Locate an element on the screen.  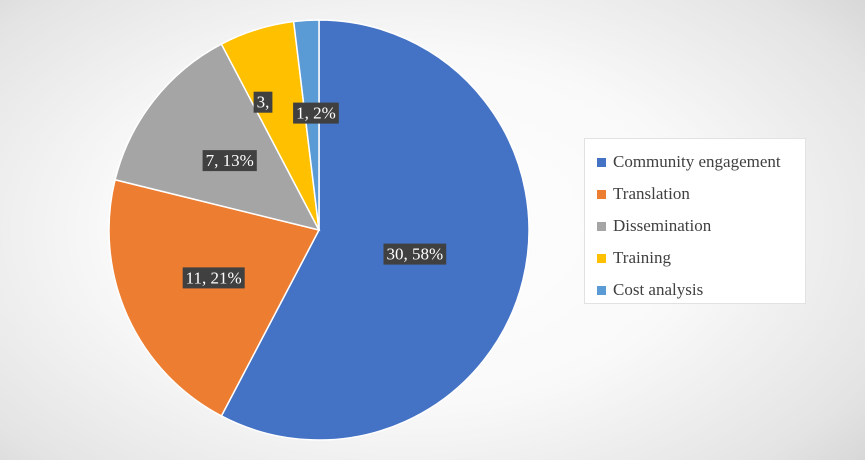
data-label-cost-analysis: 1, 2% is located at coordinates (316, 113).